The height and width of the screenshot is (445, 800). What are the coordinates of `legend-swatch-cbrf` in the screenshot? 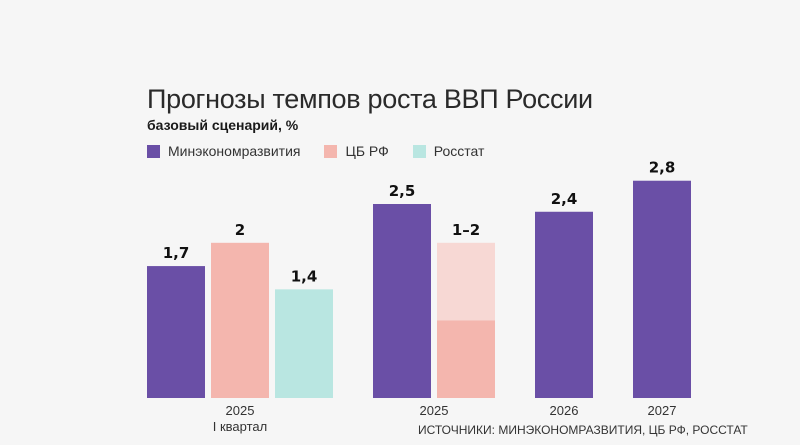 It's located at (331, 151).